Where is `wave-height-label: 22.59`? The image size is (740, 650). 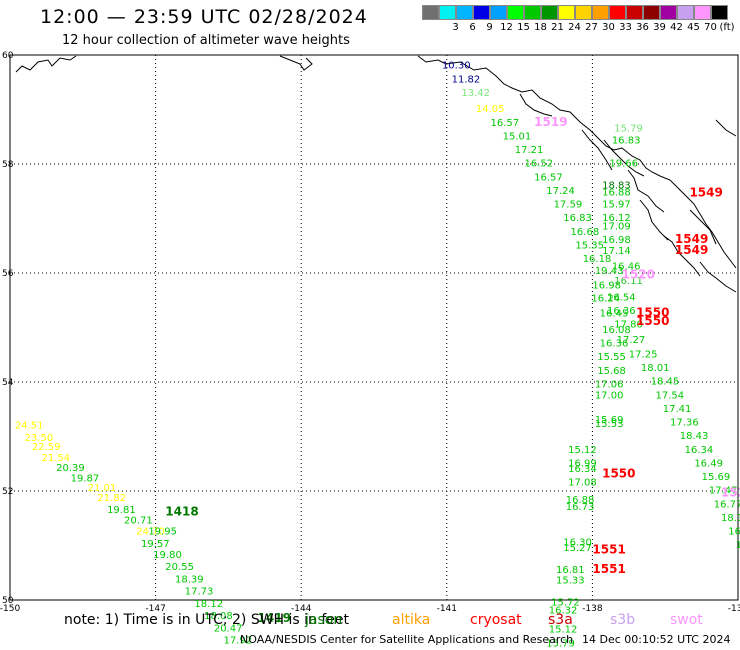 wave-height-label: 22.59 is located at coordinates (46, 447).